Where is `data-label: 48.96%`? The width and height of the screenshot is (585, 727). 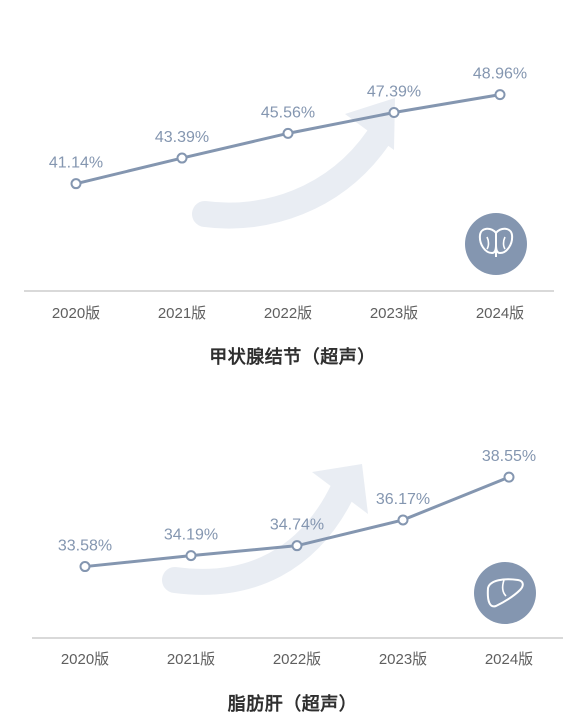
data-label: 48.96% is located at coordinates (500, 74).